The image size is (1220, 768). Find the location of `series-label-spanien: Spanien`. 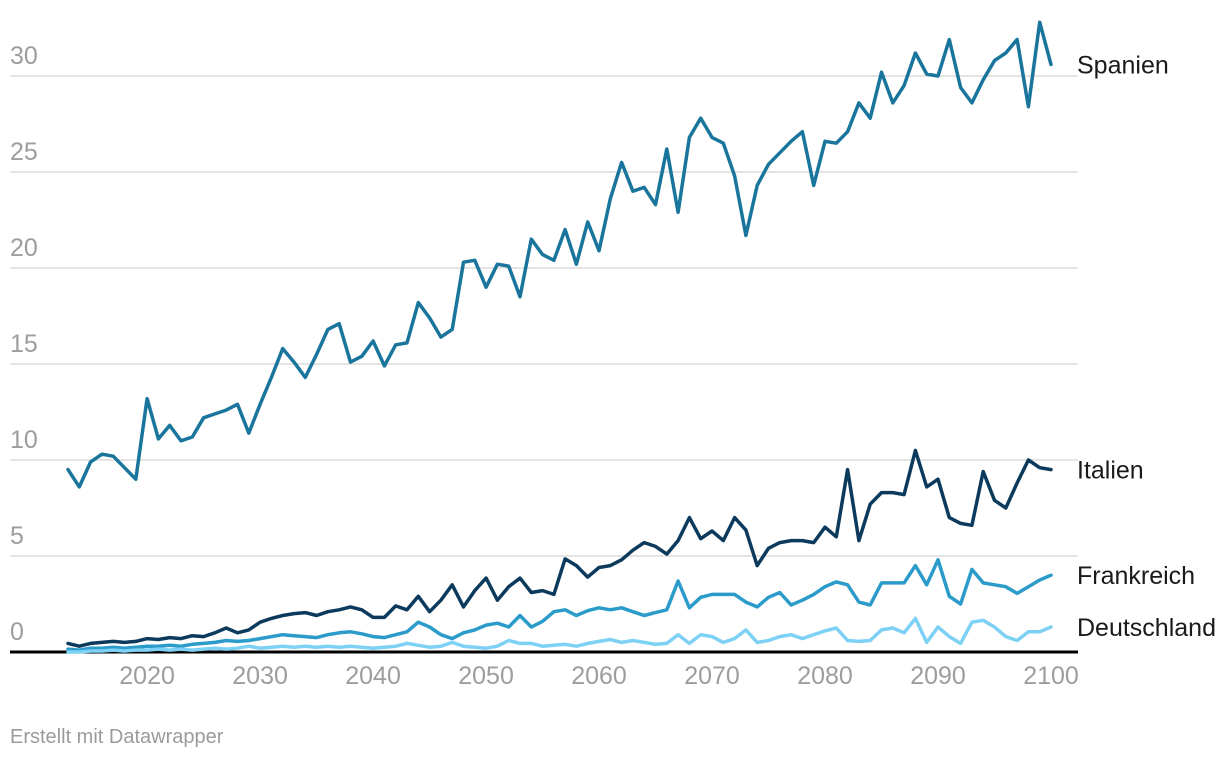

series-label-spanien: Spanien is located at coordinates (1123, 65).